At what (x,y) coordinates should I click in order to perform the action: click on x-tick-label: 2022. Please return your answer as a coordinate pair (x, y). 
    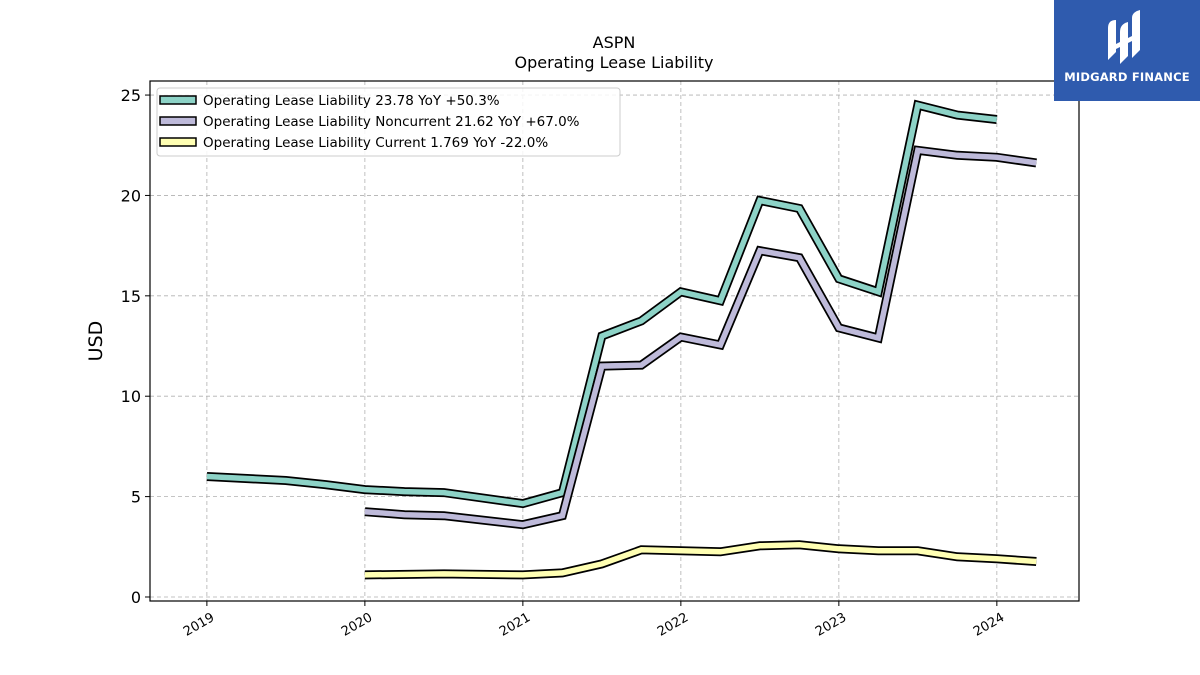
    Looking at the image, I should click on (673, 625).